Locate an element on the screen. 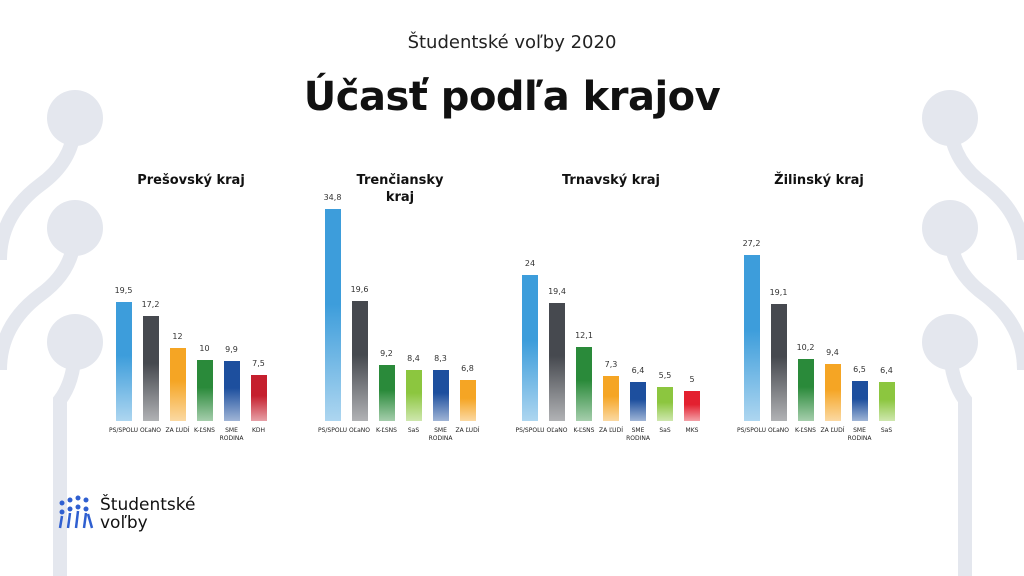  value-label: 10,2 is located at coordinates (805, 347).